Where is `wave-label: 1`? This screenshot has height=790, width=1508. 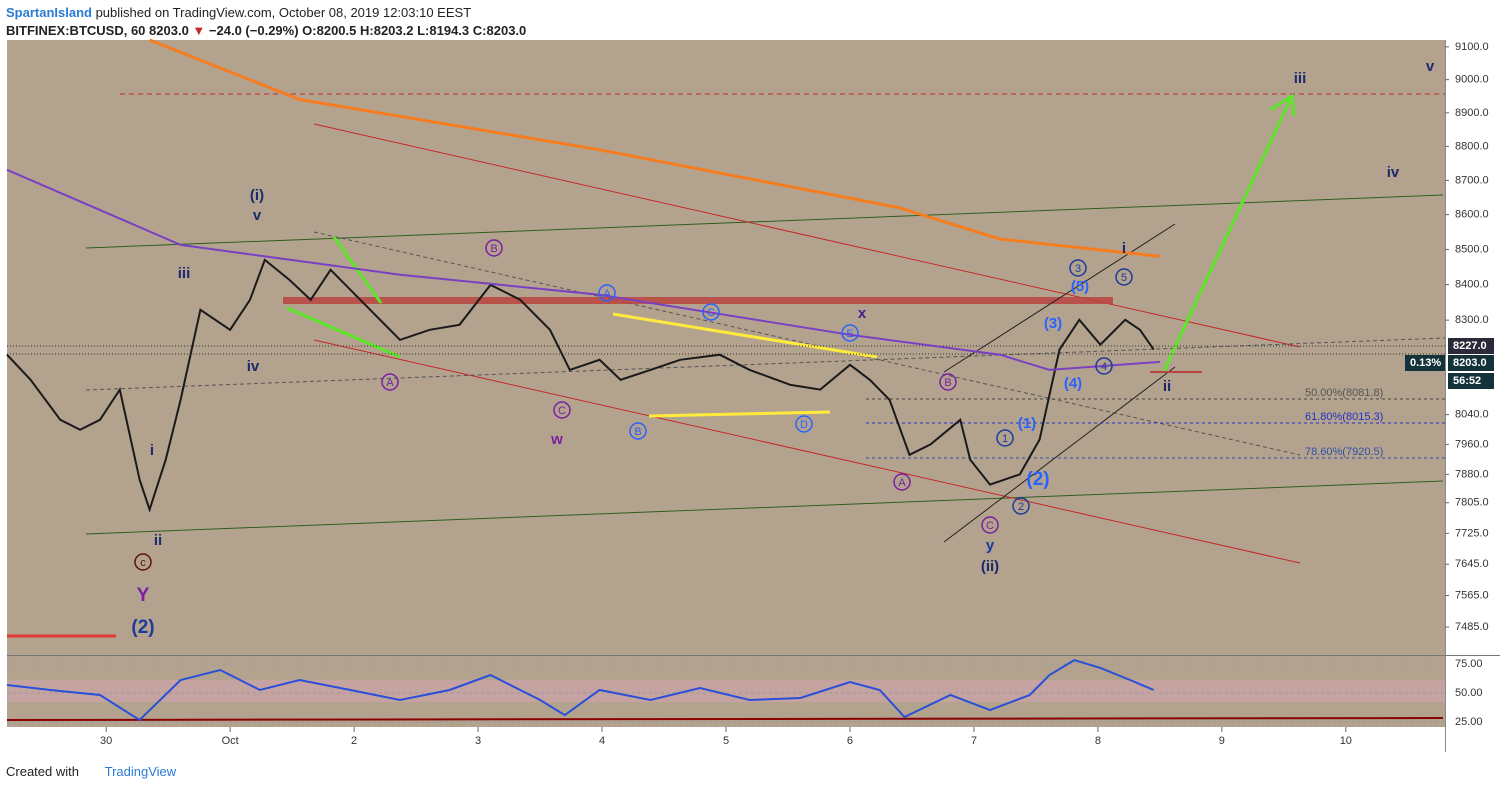
wave-label: 1 is located at coordinates (1005, 439).